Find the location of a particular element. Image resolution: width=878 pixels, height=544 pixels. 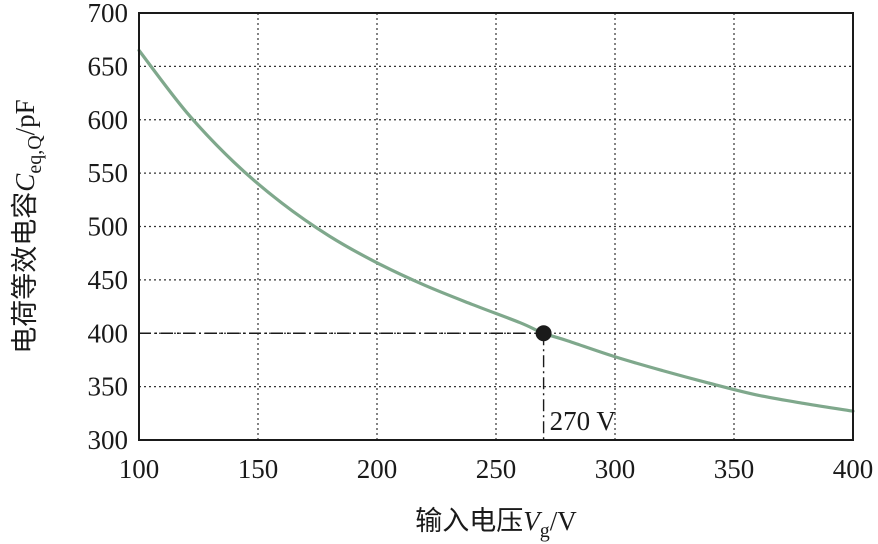

y-tick-label-600: 600 is located at coordinates (108, 120).